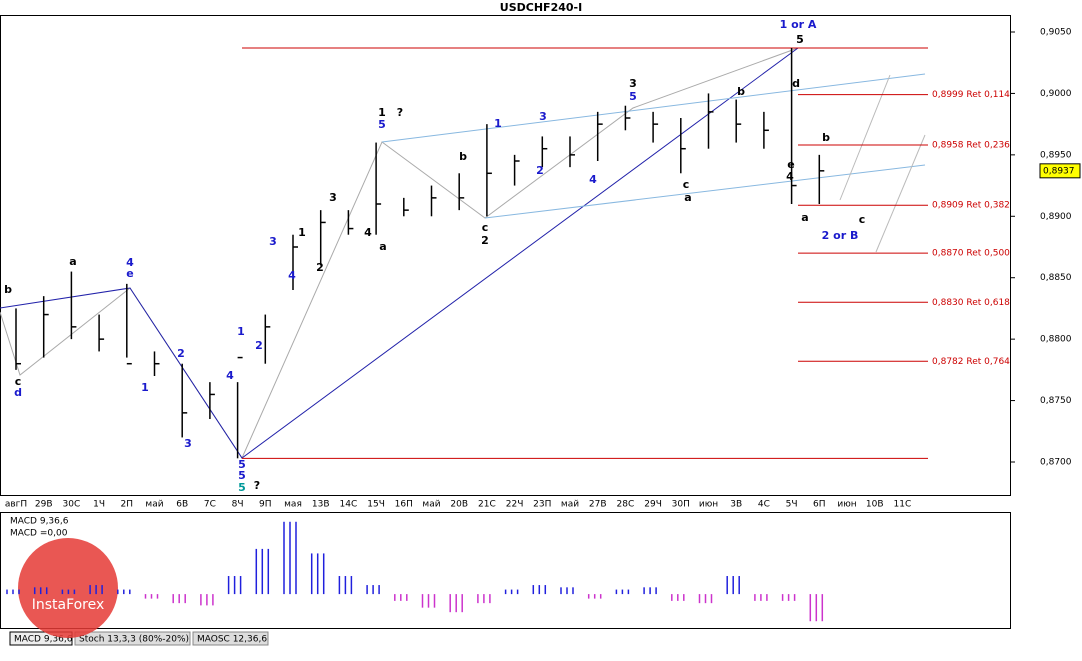 The height and width of the screenshot is (661, 1082). Describe the element at coordinates (542, 505) in the screenshot. I see `x-tick-label: 23П` at that location.